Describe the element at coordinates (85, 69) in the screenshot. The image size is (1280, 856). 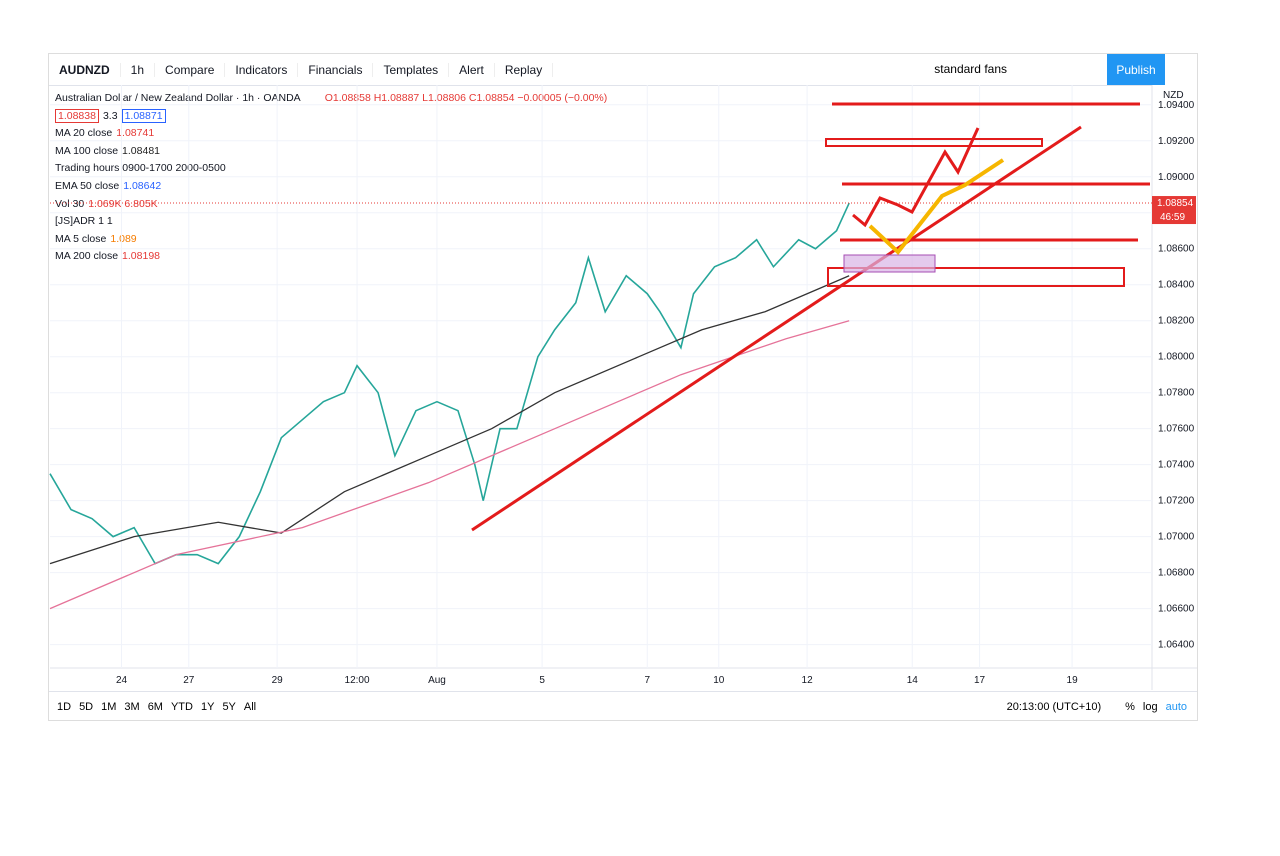
I see `symbol: AUDNZD` at that location.